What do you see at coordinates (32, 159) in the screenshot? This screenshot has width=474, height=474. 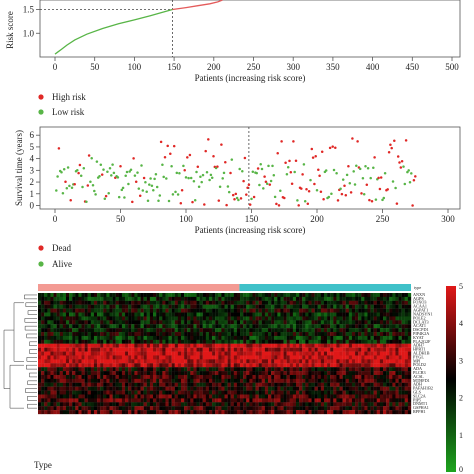 I see `survival-y-tick-label: 4` at bounding box center [32, 159].